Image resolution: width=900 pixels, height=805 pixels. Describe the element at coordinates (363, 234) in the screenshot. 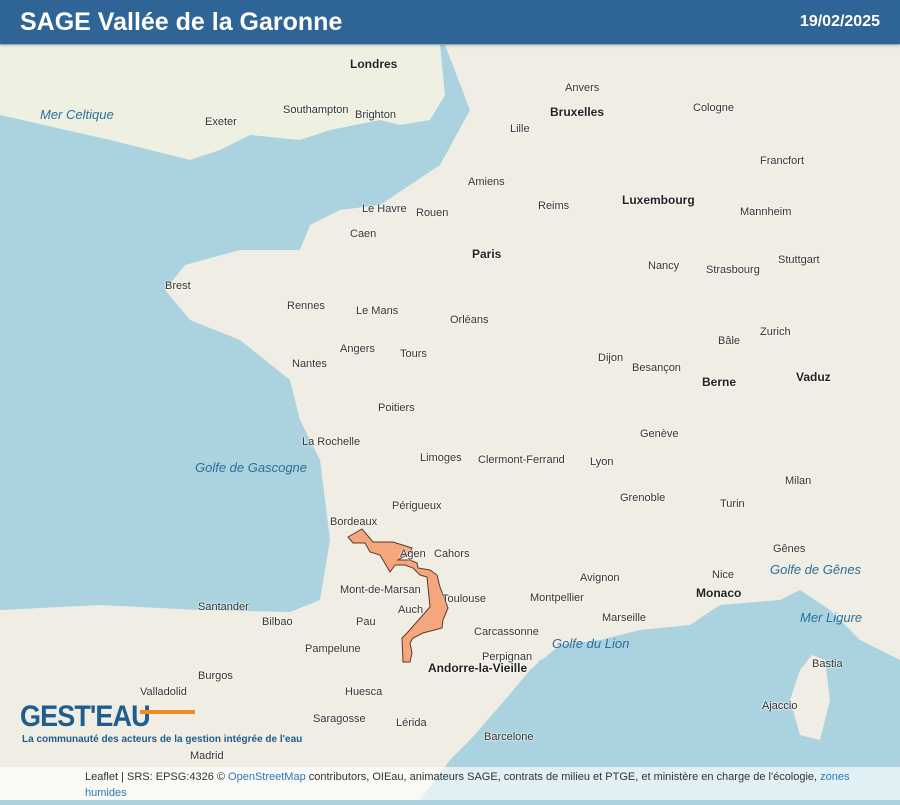

I see `city-label: Caen` at that location.